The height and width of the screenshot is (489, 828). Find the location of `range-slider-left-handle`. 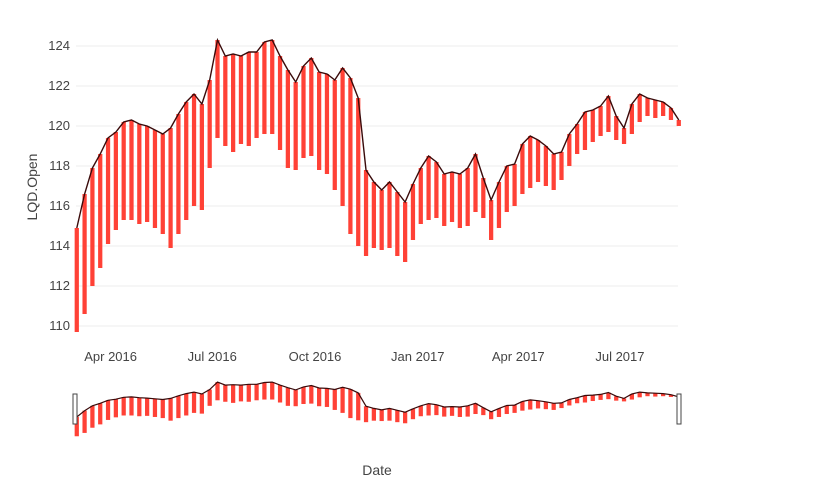

range-slider-left-handle is located at coordinates (75, 409).